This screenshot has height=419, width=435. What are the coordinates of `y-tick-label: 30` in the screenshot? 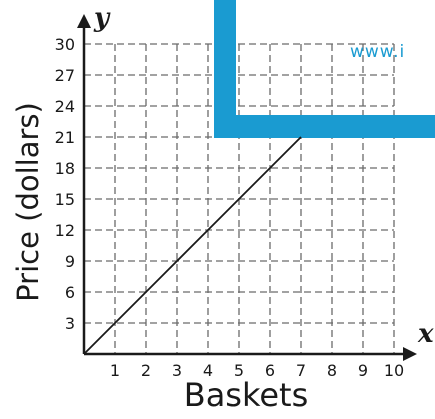 It's located at (65, 44).